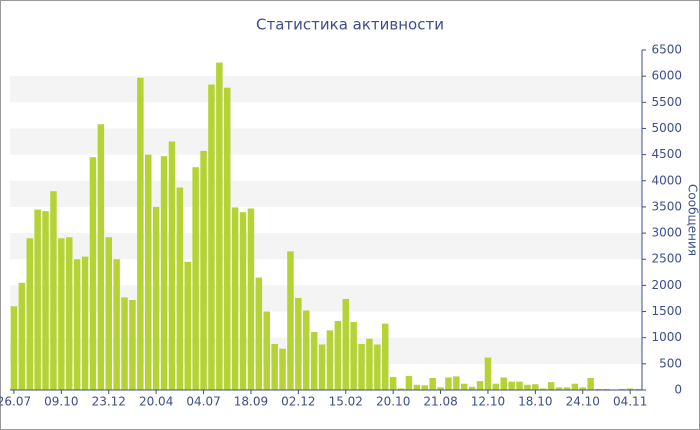  What do you see at coordinates (666, 259) in the screenshot?
I see `y-tick-label: 2500` at bounding box center [666, 259].